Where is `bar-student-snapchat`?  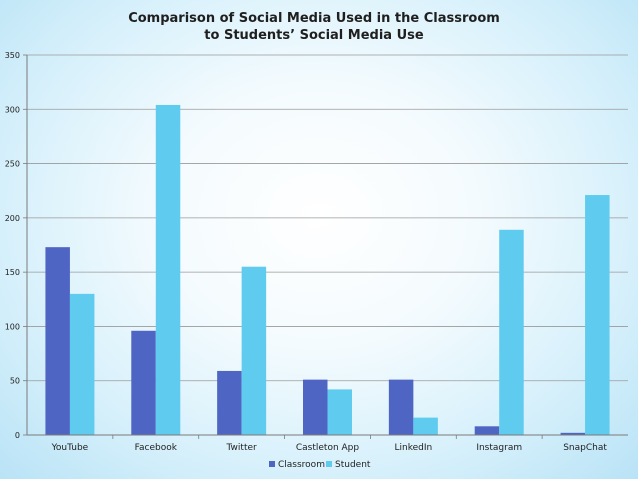 bar-student-snapchat is located at coordinates (597, 315).